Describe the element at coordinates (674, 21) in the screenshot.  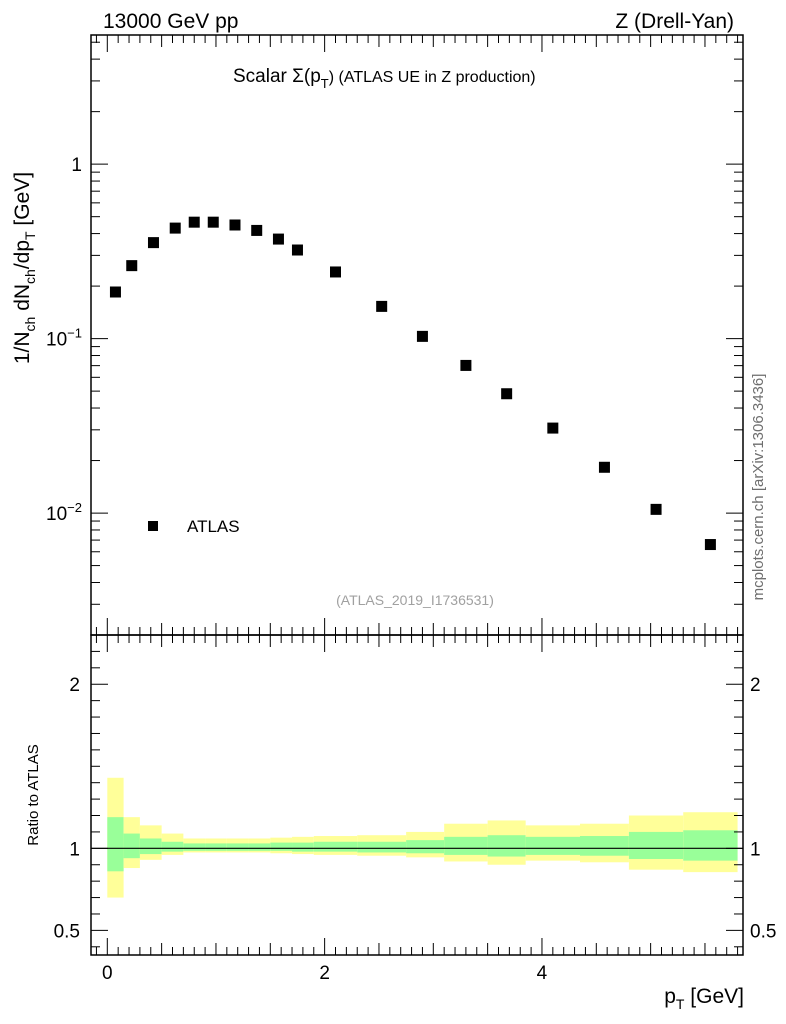
I see `process-label: Z (Drell-Yan)` at that location.